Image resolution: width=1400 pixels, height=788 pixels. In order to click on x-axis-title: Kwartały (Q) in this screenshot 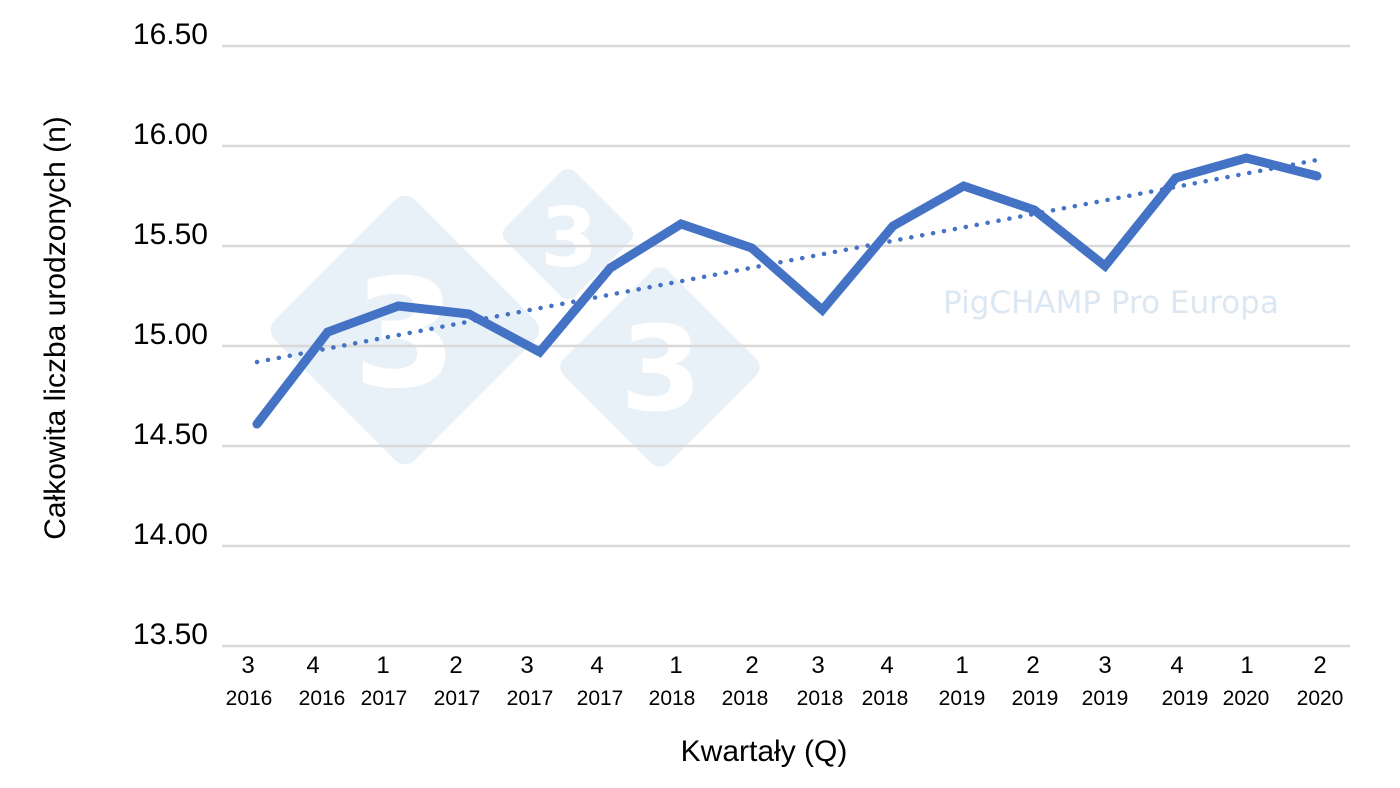, I will do `click(764, 751)`.